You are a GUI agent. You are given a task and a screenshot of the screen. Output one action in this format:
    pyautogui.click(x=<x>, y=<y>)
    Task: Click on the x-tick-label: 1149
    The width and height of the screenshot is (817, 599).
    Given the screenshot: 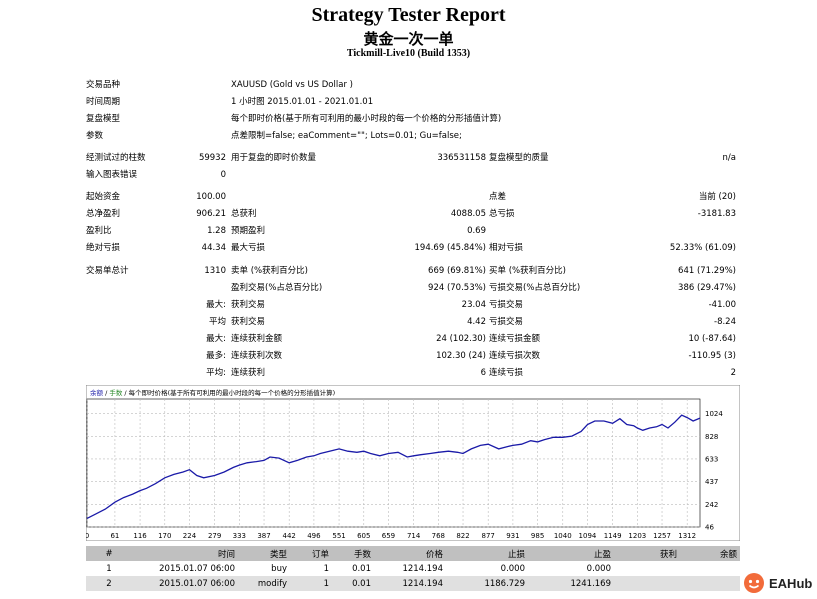 What is the action you would take?
    pyautogui.click(x=613, y=536)
    